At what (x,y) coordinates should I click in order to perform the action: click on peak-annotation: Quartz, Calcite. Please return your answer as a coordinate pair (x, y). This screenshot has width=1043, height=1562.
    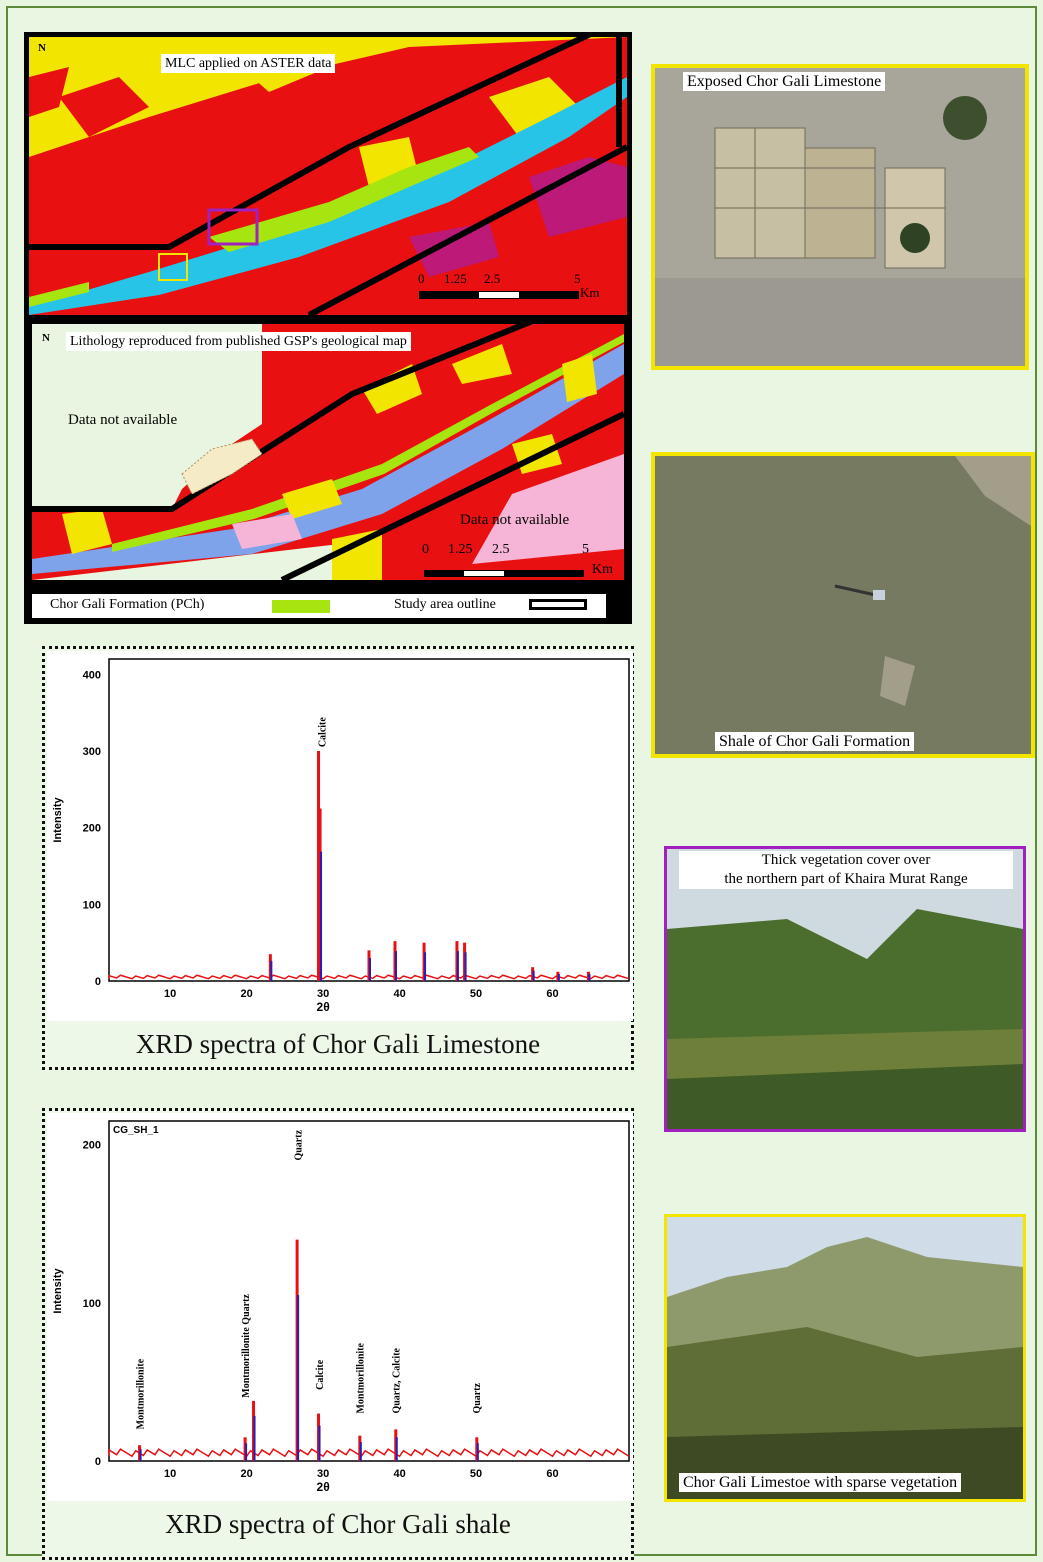
    Looking at the image, I should click on (397, 1380).